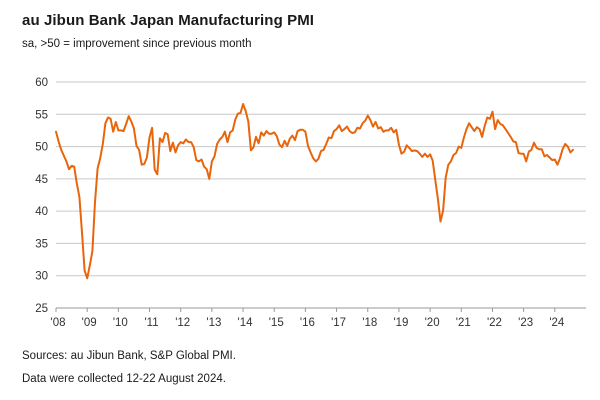 Image resolution: width=600 pixels, height=400 pixels. Describe the element at coordinates (41, 115) in the screenshot. I see `y-axis-tick-label: 55` at that location.